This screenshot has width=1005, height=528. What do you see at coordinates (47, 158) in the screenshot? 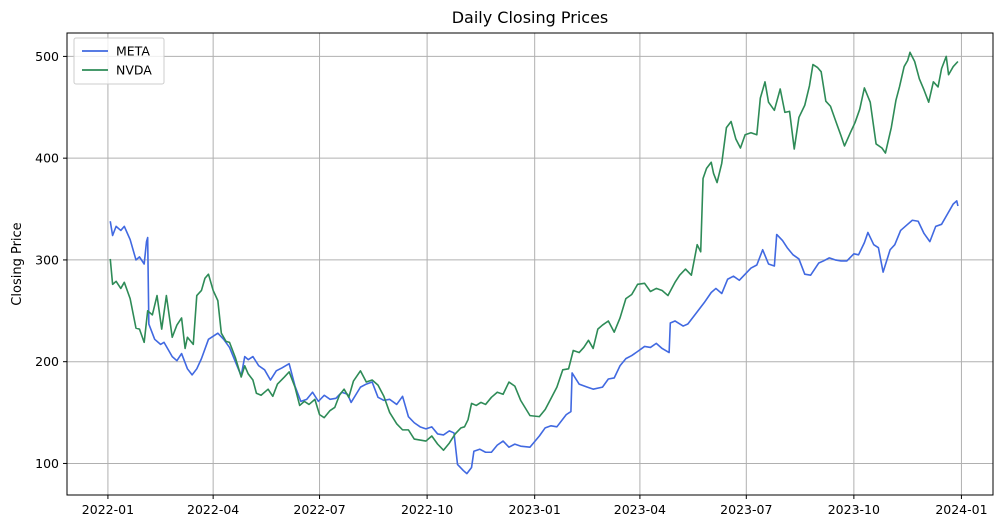
I see `y-tick-label: 400` at bounding box center [47, 158].